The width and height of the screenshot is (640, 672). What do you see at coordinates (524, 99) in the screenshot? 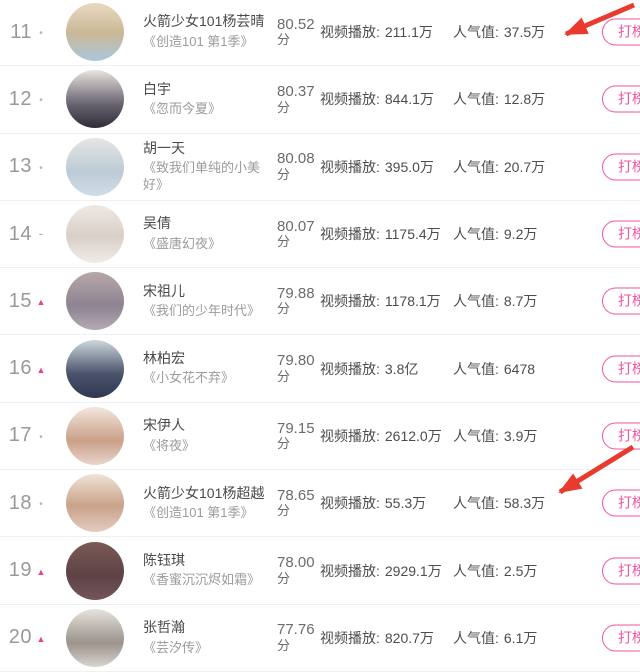
I see `popularity-value: 12.8万` at bounding box center [524, 99].